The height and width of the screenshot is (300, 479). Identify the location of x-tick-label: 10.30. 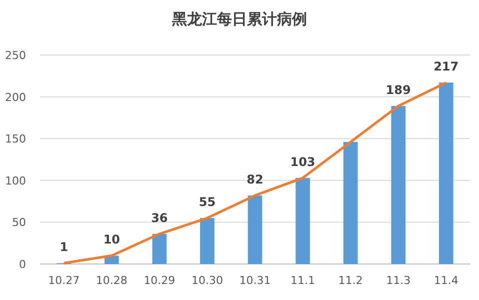
(207, 280).